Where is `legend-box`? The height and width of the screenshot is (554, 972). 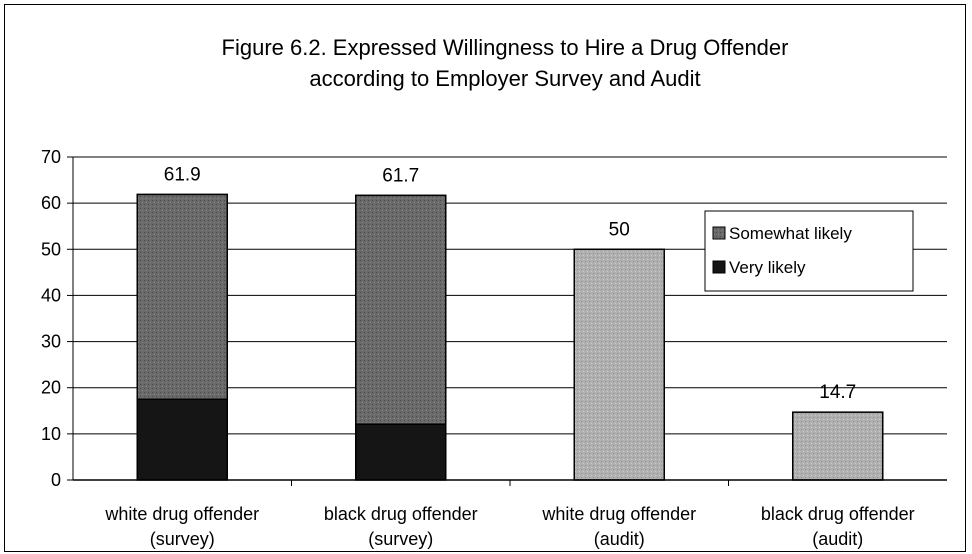 legend-box is located at coordinates (809, 251).